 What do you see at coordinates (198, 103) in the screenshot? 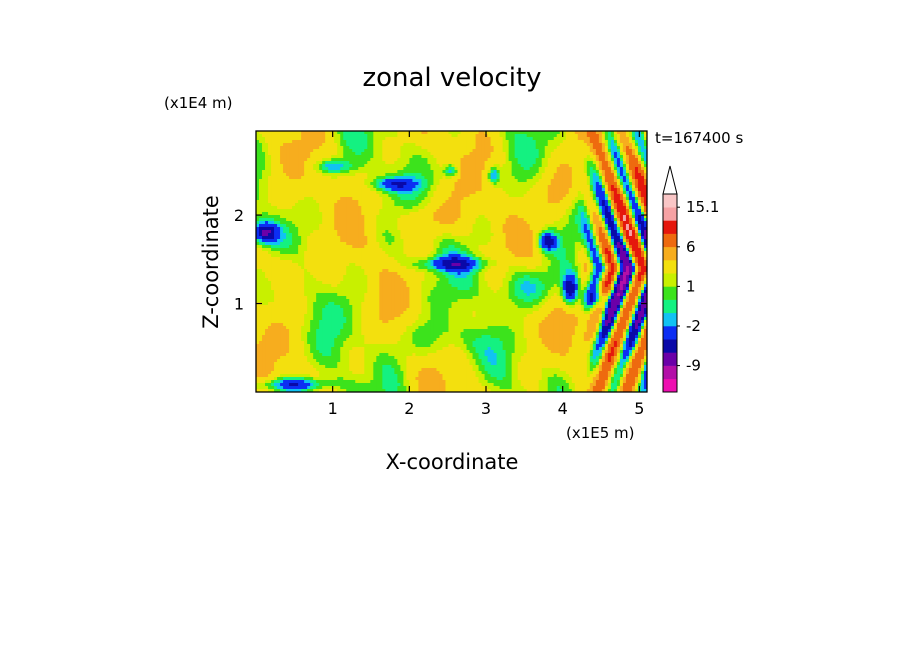
I see `y-unit-label: (x1E4 m)` at bounding box center [198, 103].